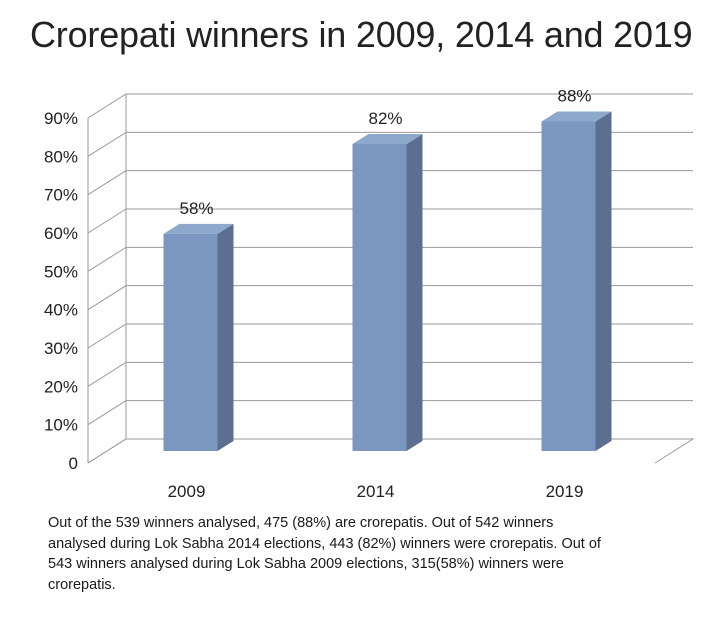 The image size is (720, 630). I want to click on bar-2014, so click(379, 297).